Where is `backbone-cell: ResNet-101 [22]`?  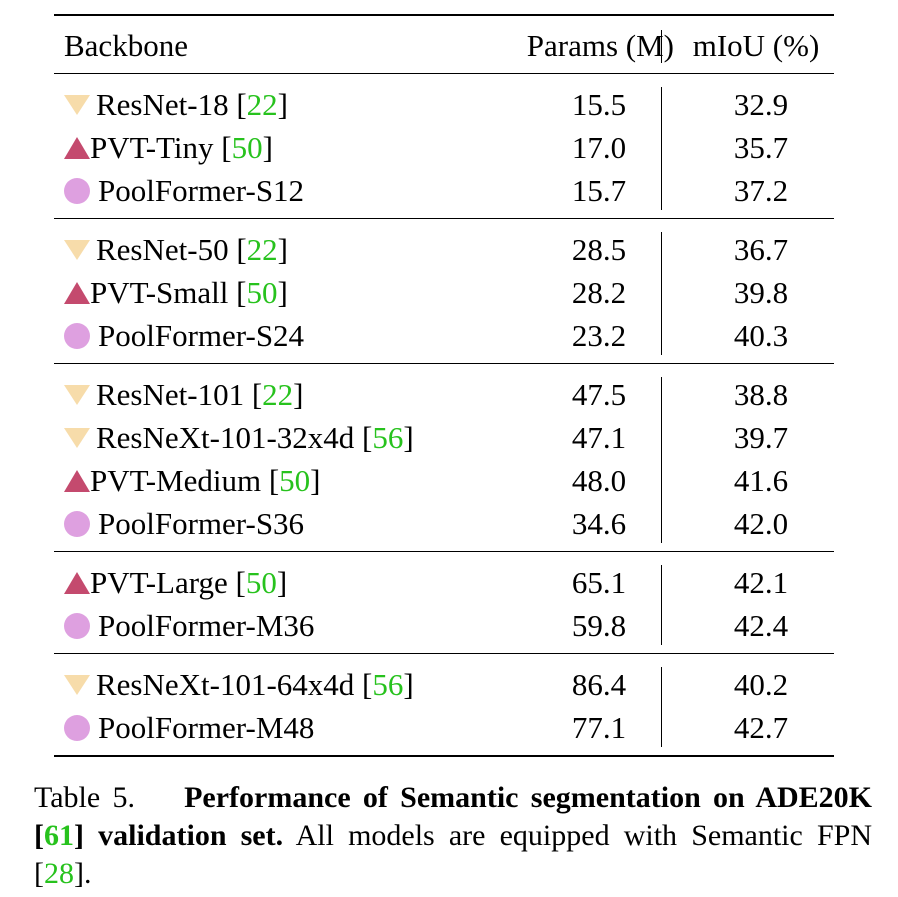 backbone-cell: ResNet-101 [22] is located at coordinates (184, 394).